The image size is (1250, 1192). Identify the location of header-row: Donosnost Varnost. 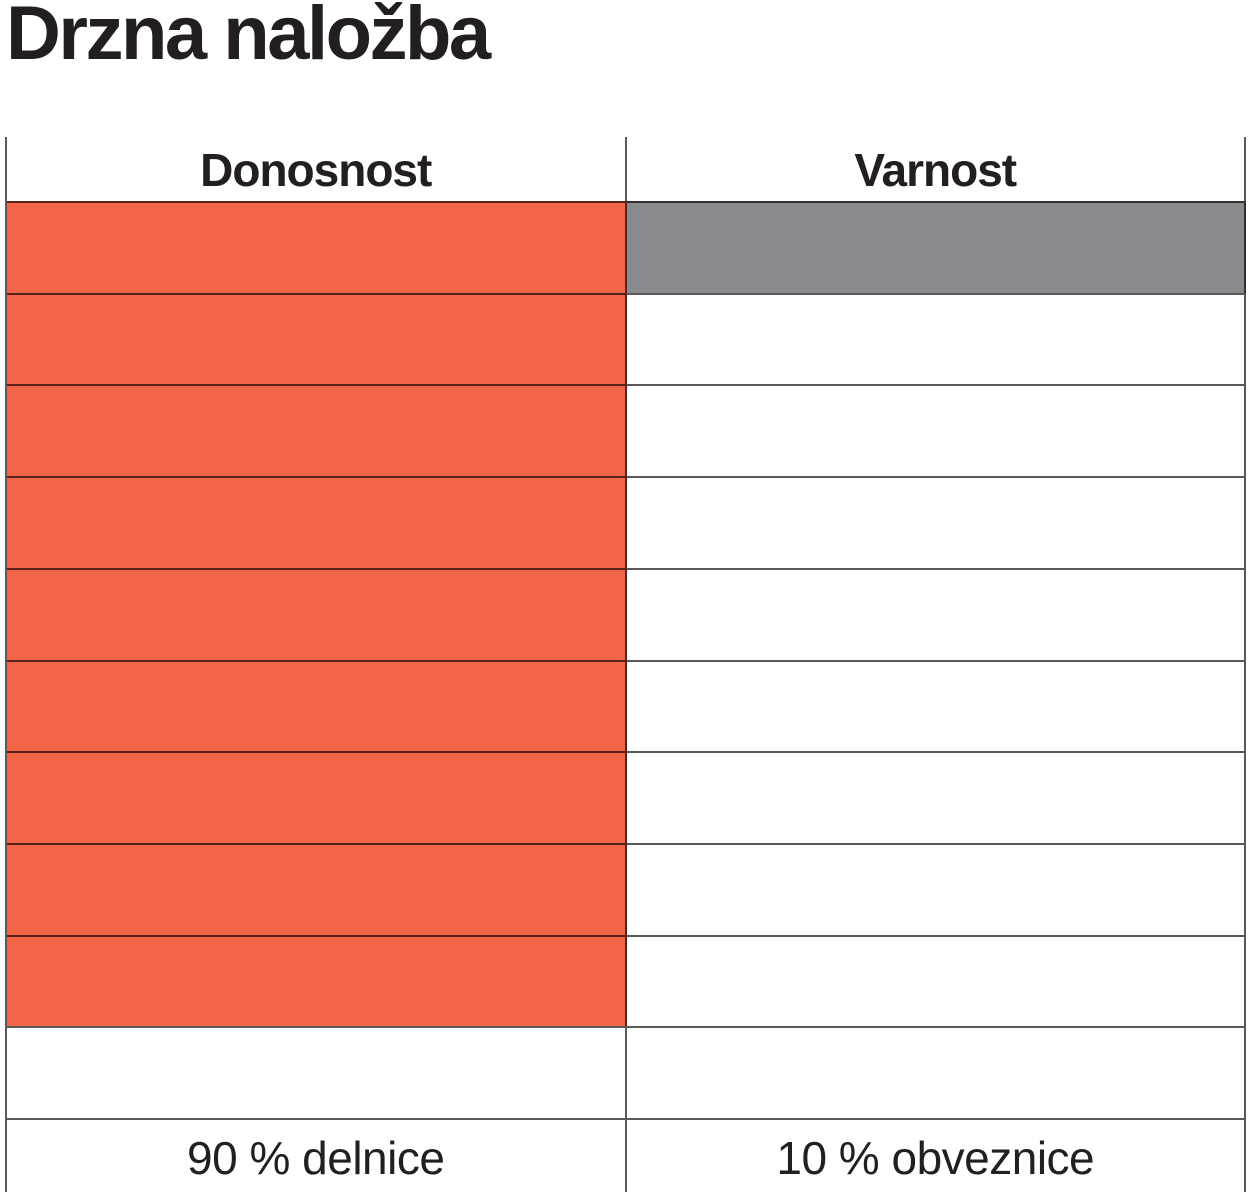
(626, 169).